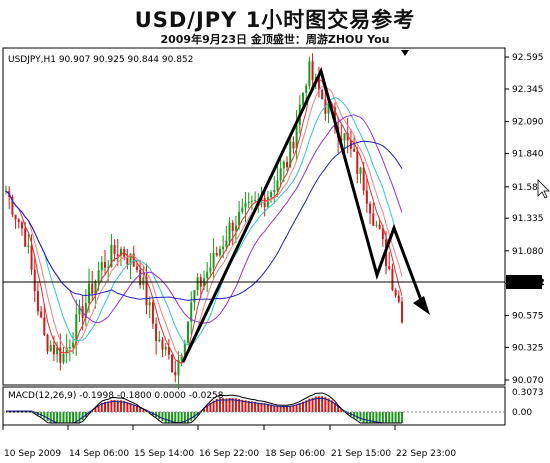 The width and height of the screenshot is (550, 463). Describe the element at coordinates (275, 20) in the screenshot. I see `page-title: USD/JPY 1小时图交易参考` at that location.